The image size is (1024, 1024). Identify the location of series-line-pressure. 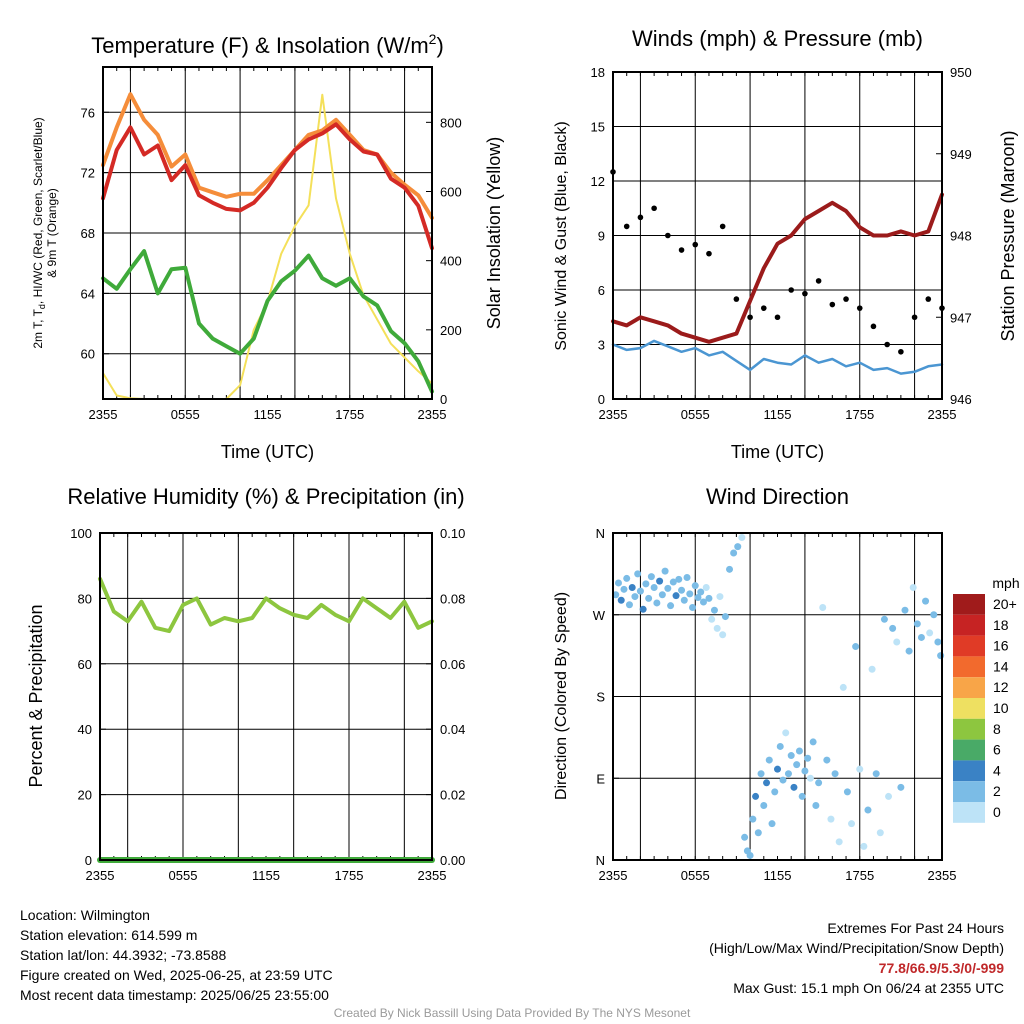
(777, 268).